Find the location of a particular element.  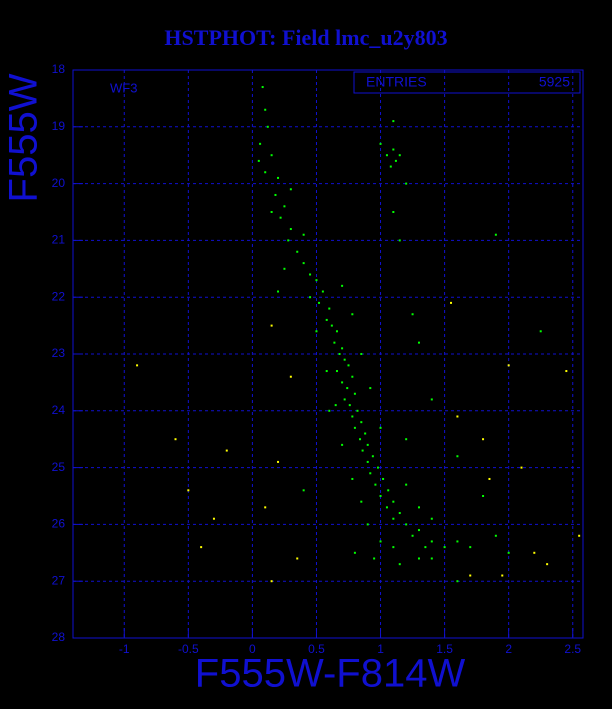

stats-value: 5925 is located at coordinates (554, 82).